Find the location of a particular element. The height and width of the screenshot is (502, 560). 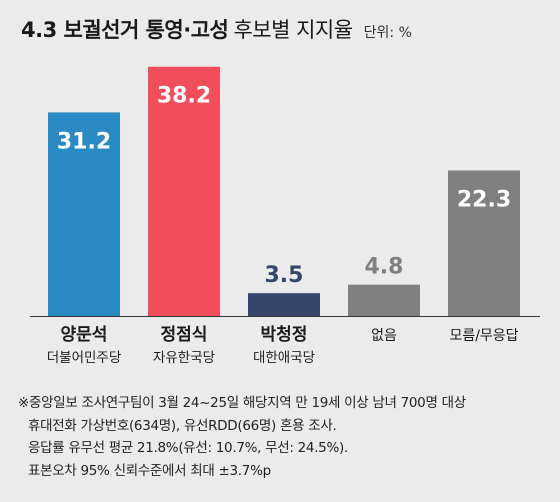

category-label: 모름/무응답 is located at coordinates (483, 336).